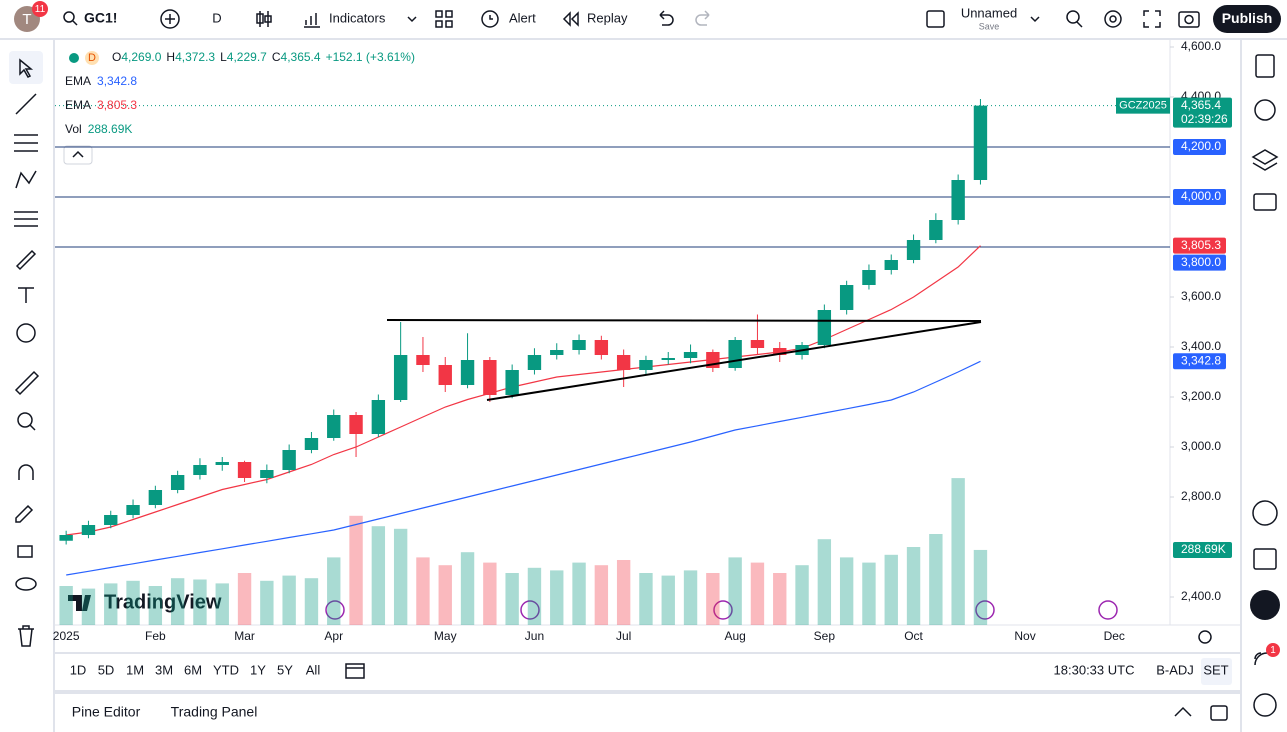 This screenshot has height=732, width=1287. I want to click on save-status: Save, so click(989, 26).